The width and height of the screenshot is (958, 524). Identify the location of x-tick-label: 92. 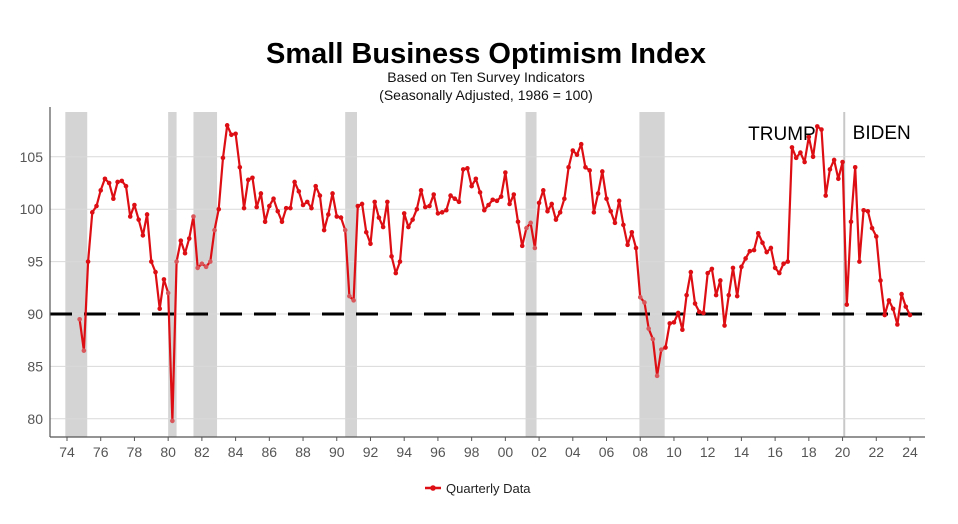
(371, 452).